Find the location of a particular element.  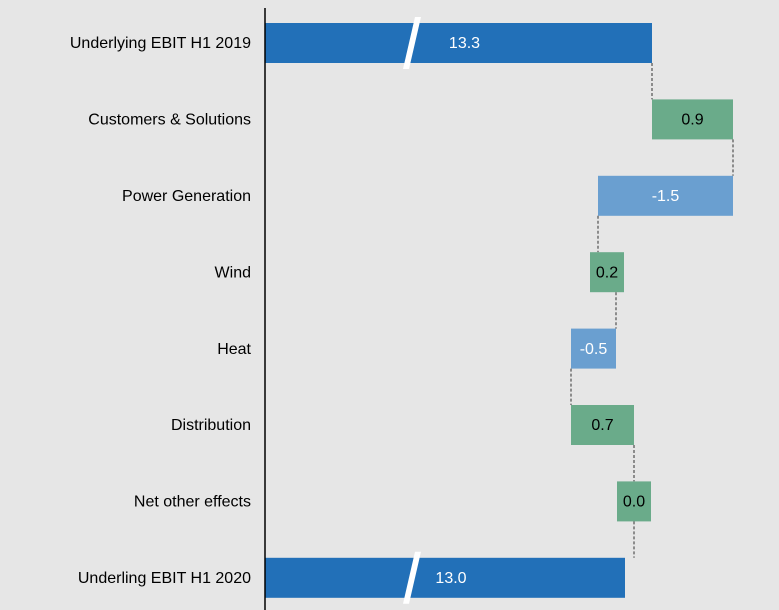

category-label: Power Generation is located at coordinates (186, 196).